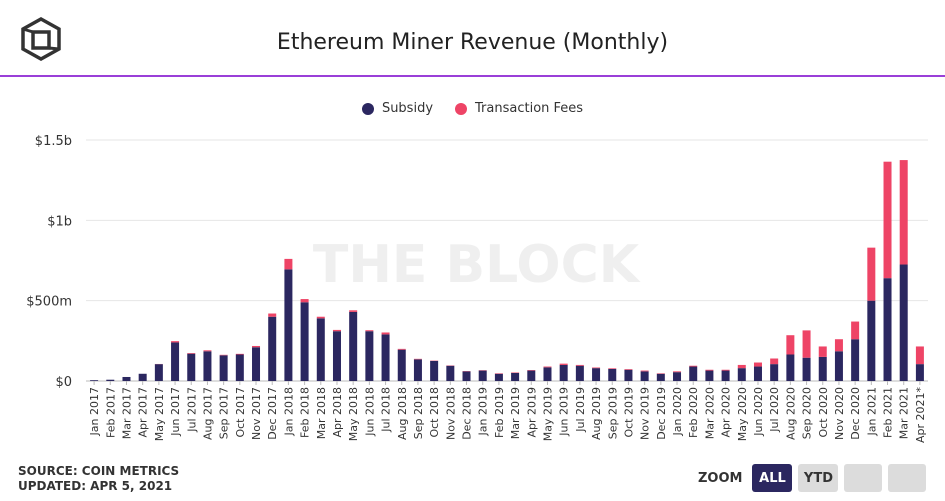 Image resolution: width=945 pixels, height=501 pixels. Describe the element at coordinates (272, 413) in the screenshot. I see `x-tick-label: Dec 2017` at that location.